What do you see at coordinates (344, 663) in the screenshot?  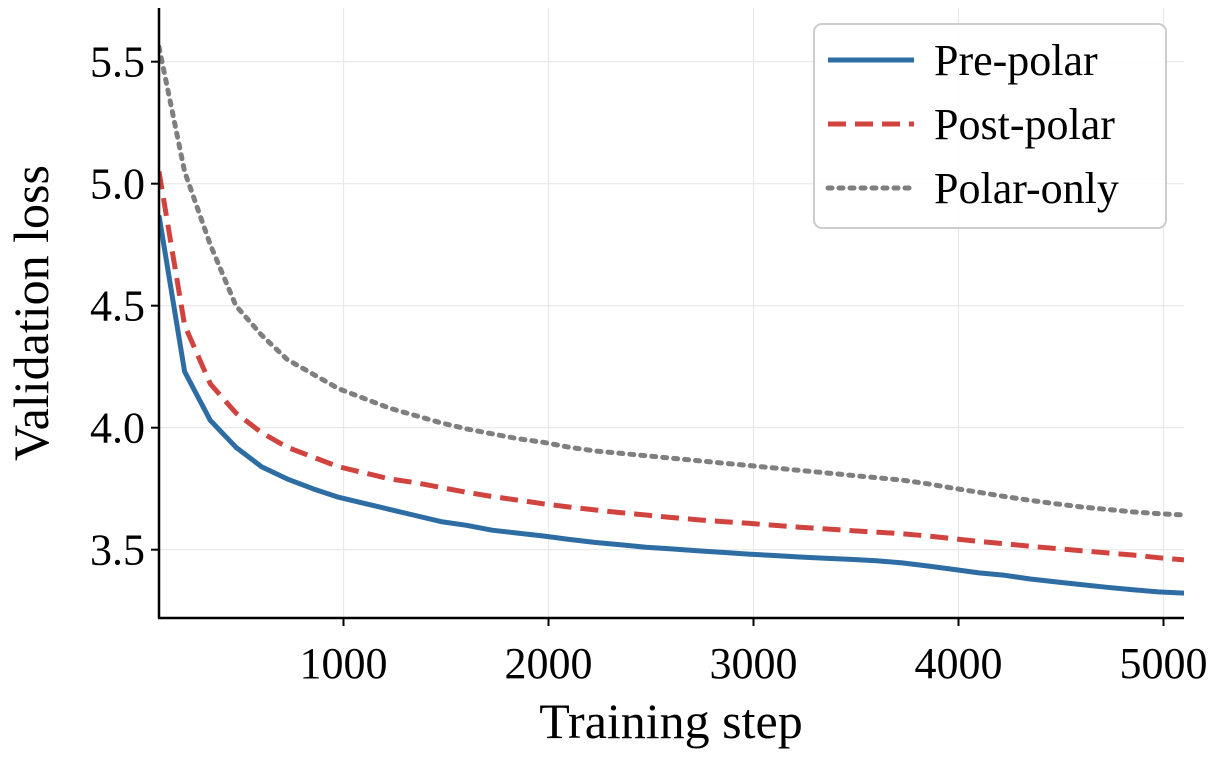 I see `x-tick-label: 1000` at bounding box center [344, 663].